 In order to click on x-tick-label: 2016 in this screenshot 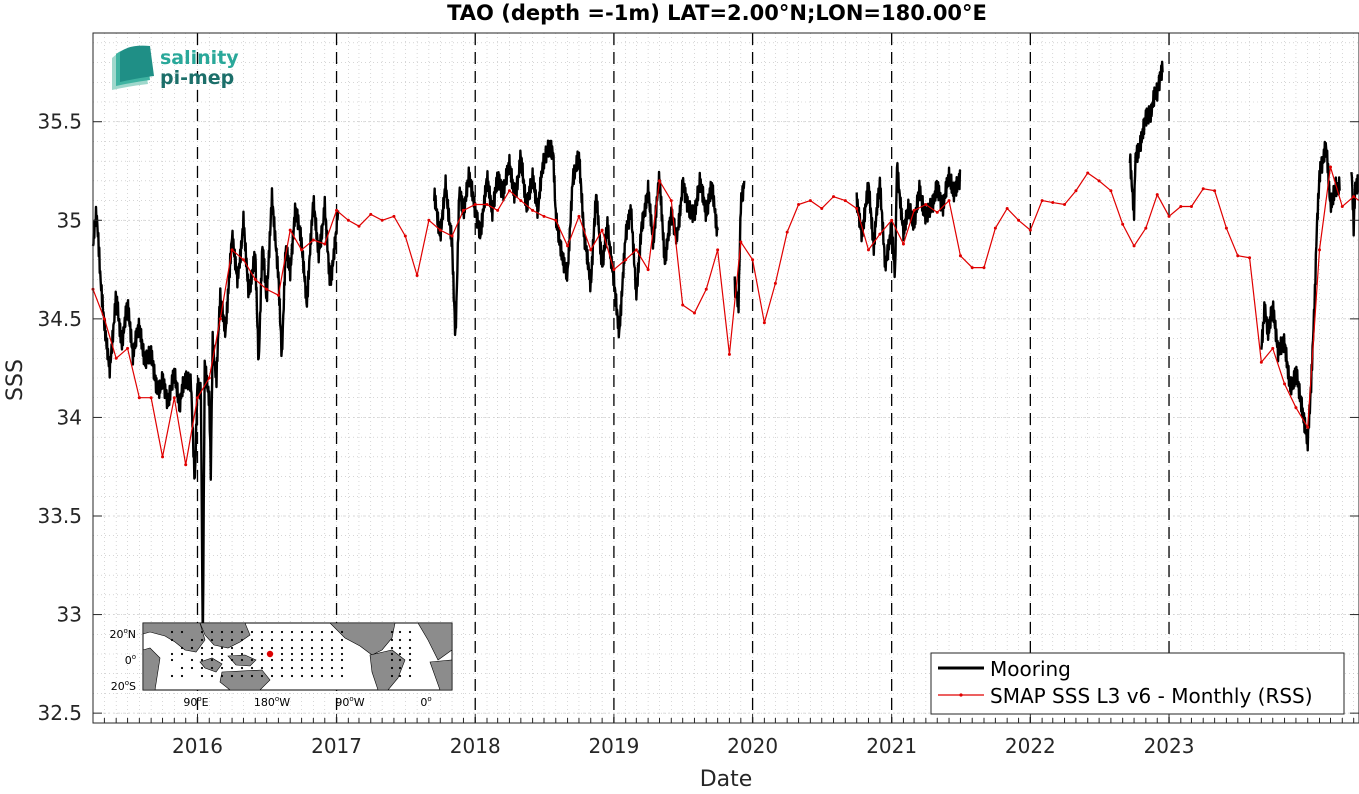, I will do `click(197, 746)`.